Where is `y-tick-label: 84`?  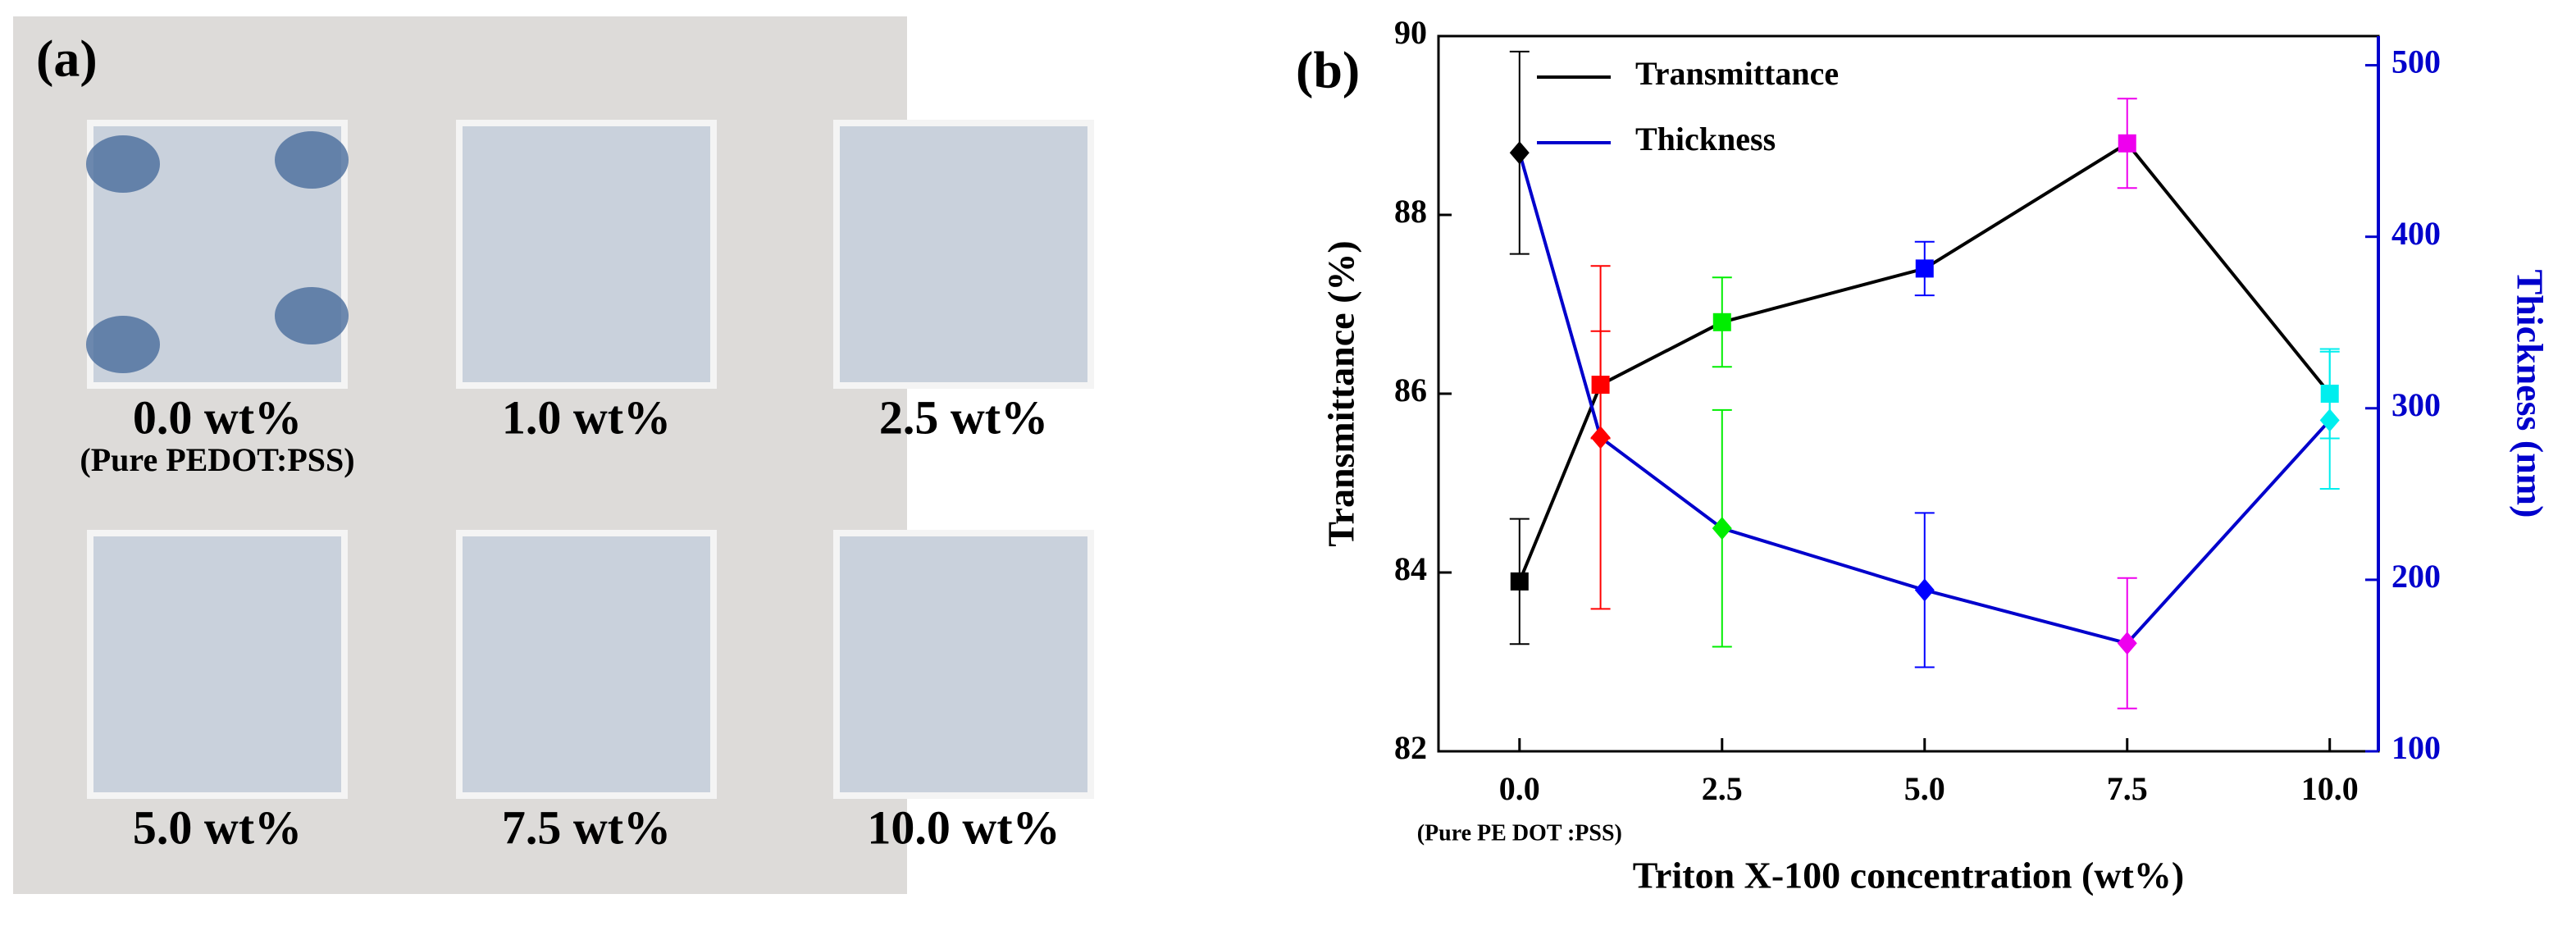
y-tick-label: 84 is located at coordinates (1410, 568).